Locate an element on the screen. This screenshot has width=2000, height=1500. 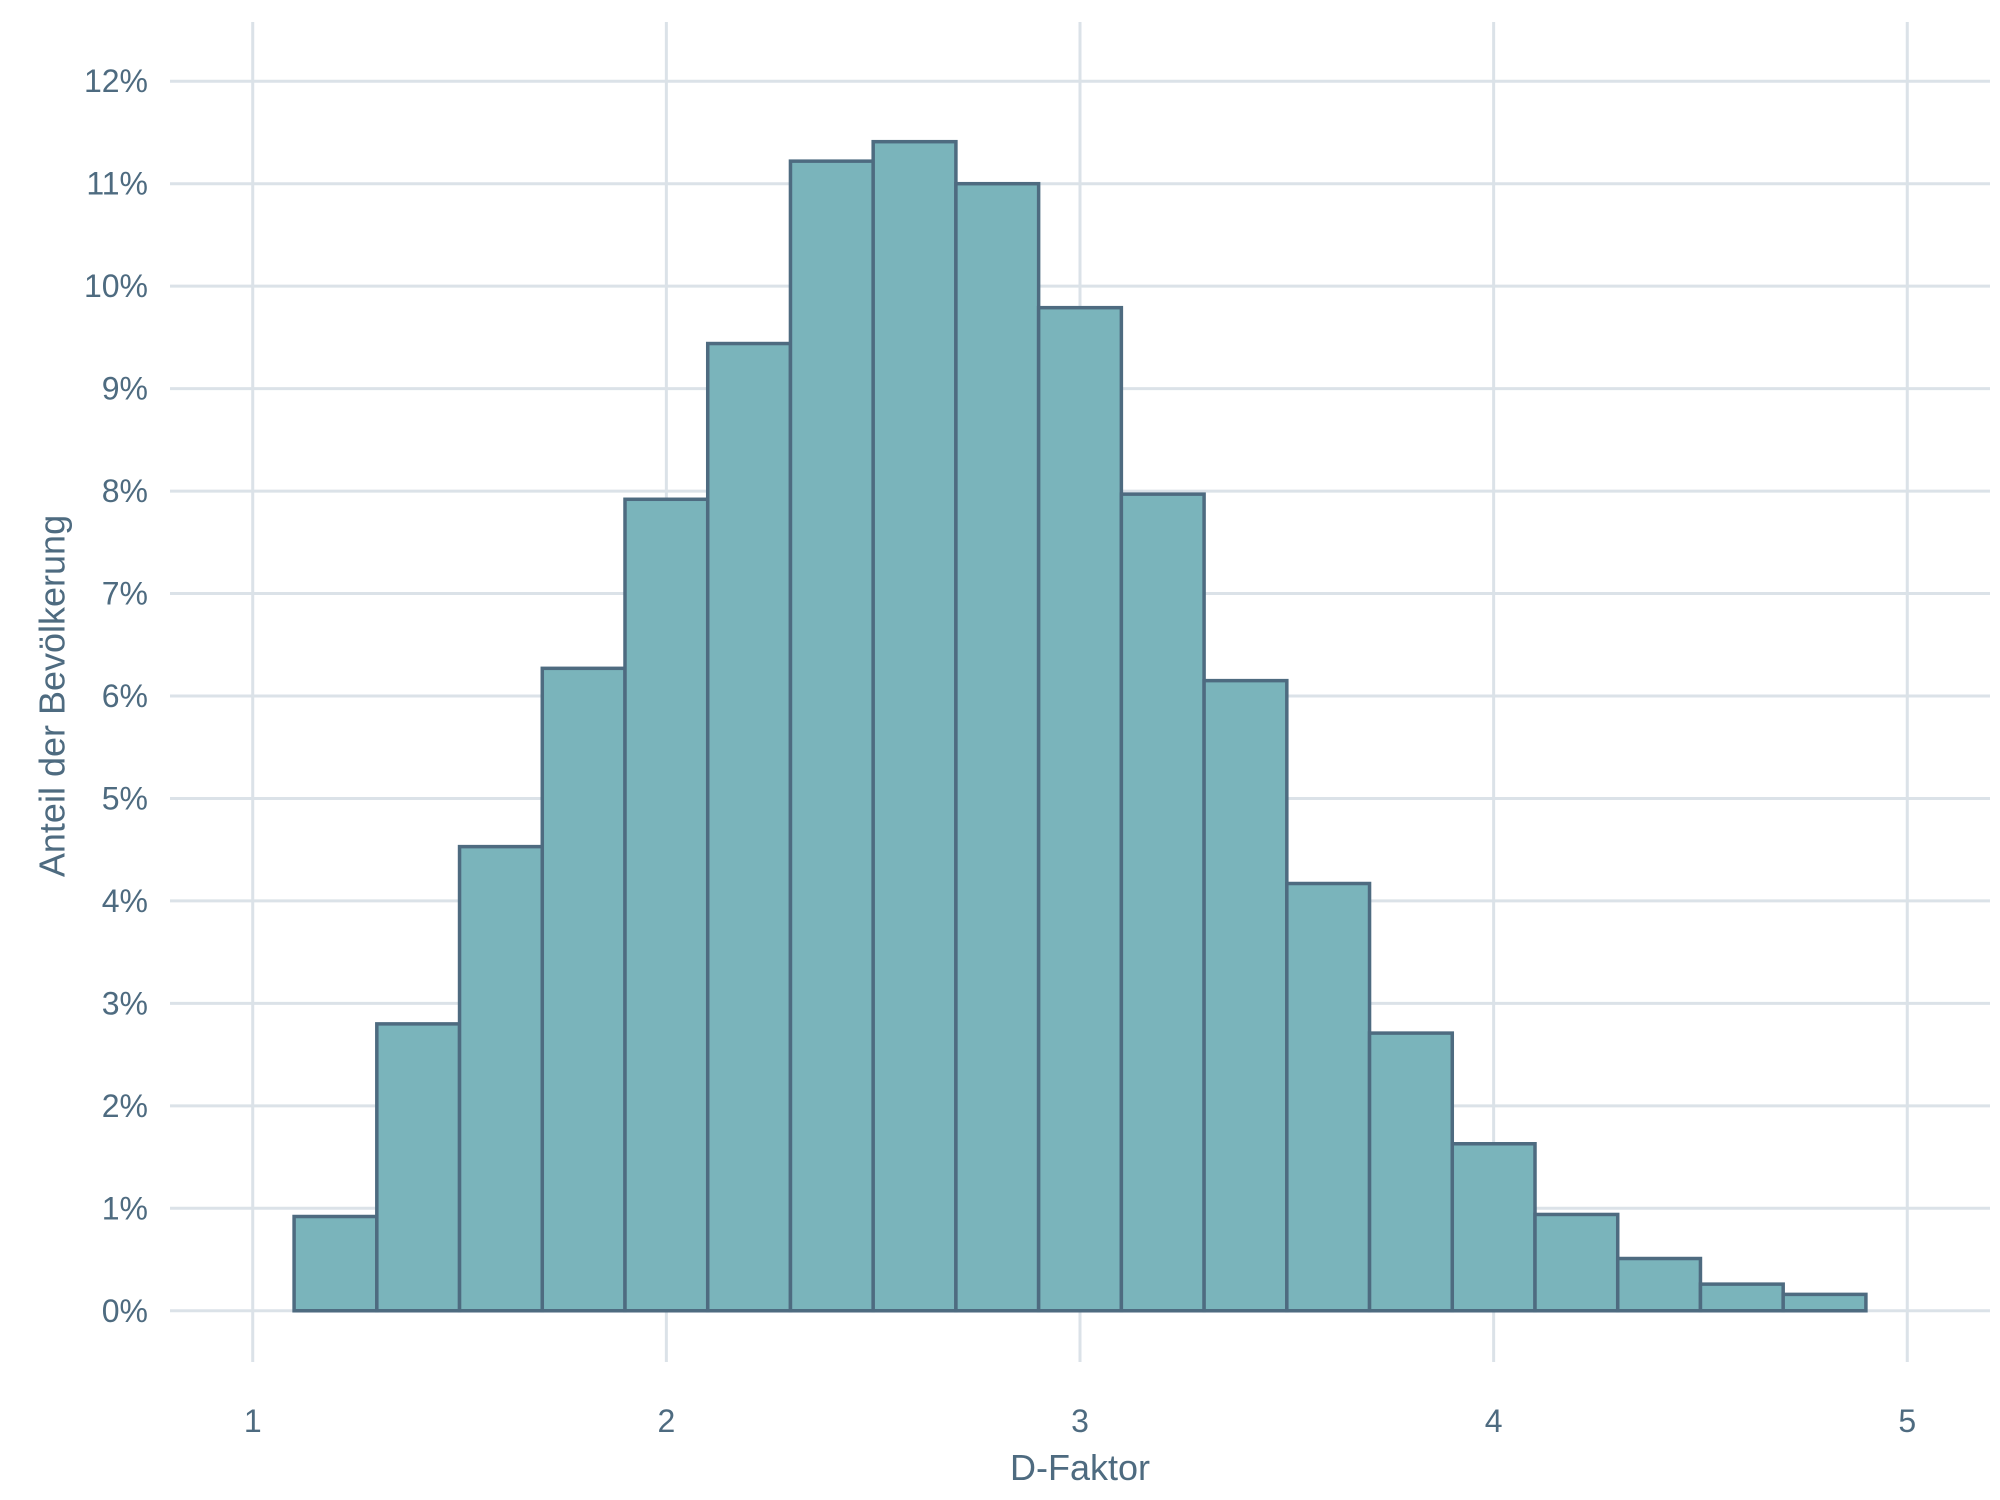
x-axis-tick-labels: 1 2 3 4 5 is located at coordinates (1080, 1421).